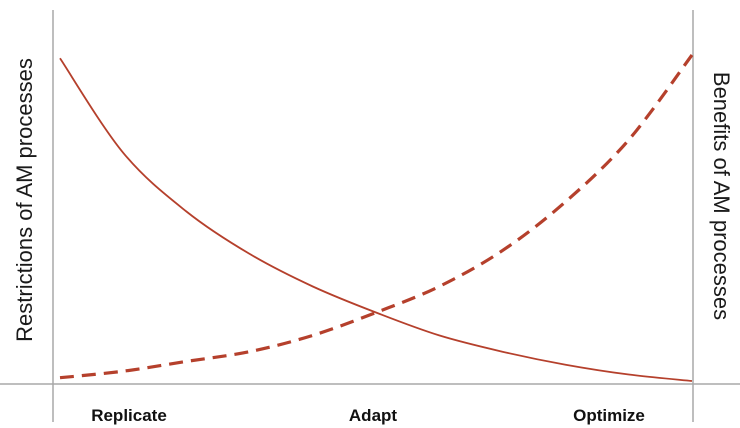 The image size is (740, 428). I want to click on y-axis-label-right: Benefits of AM processes, so click(721, 196).